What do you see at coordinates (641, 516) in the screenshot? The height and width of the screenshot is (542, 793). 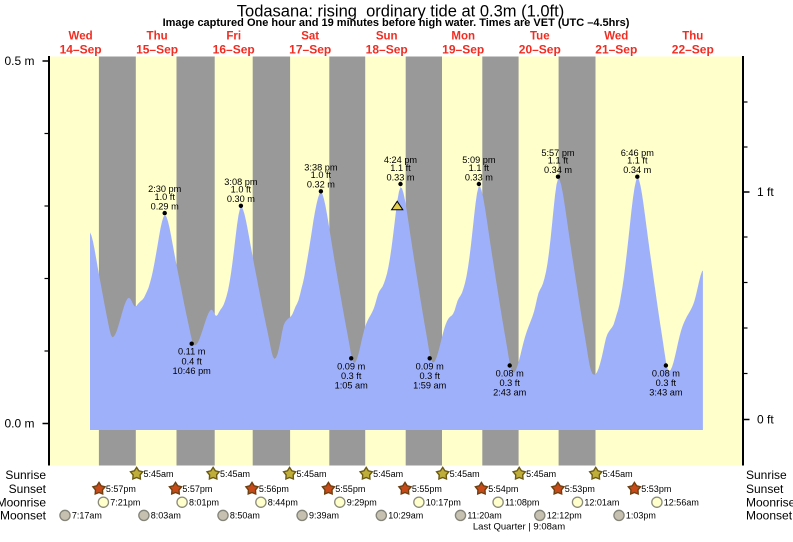 I see `svg-text: 1:03pm` at bounding box center [641, 516].